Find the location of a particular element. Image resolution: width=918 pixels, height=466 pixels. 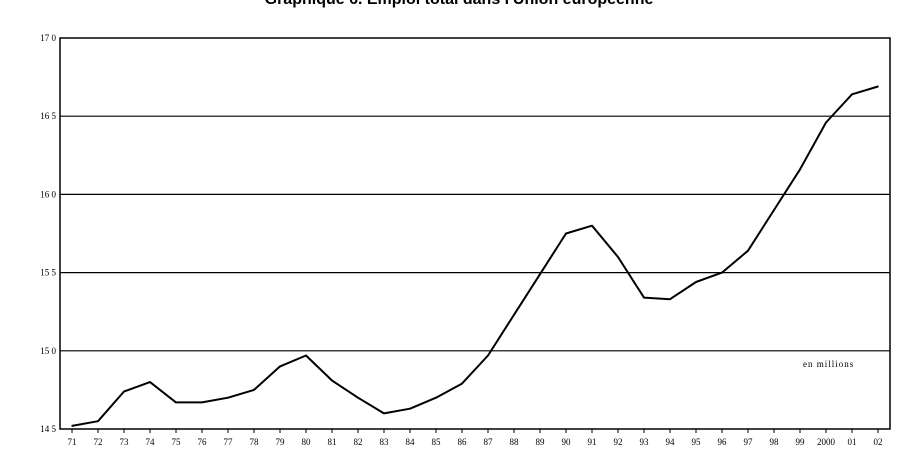

x-tick-label: 92 is located at coordinates (618, 442).